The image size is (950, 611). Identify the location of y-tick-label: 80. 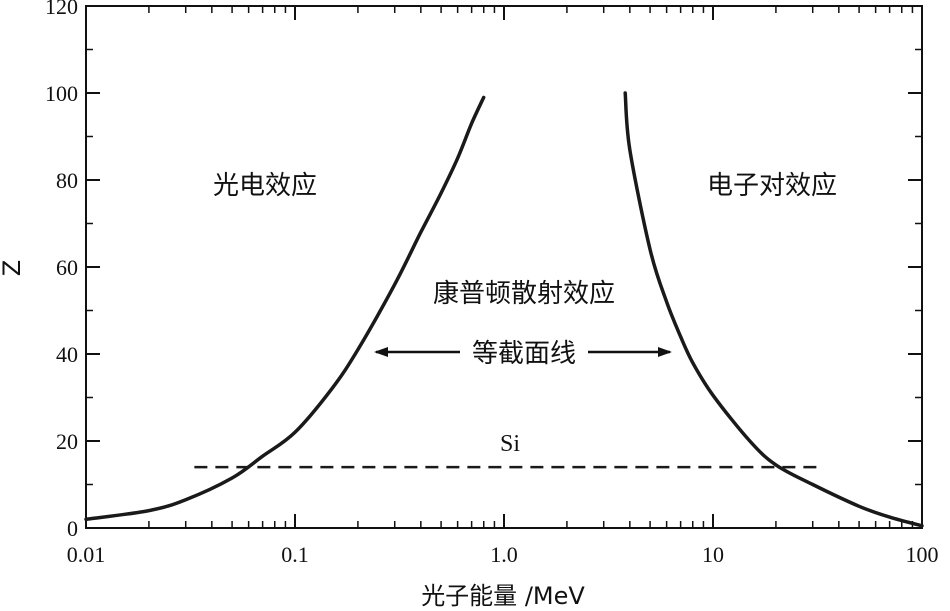
(67, 180).